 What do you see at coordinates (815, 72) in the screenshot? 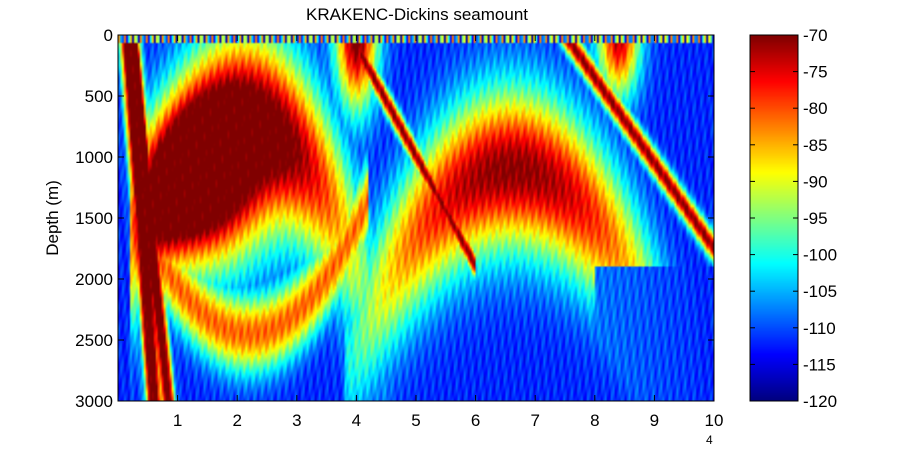
I see `colorbar-tick-label: -75` at bounding box center [815, 72].